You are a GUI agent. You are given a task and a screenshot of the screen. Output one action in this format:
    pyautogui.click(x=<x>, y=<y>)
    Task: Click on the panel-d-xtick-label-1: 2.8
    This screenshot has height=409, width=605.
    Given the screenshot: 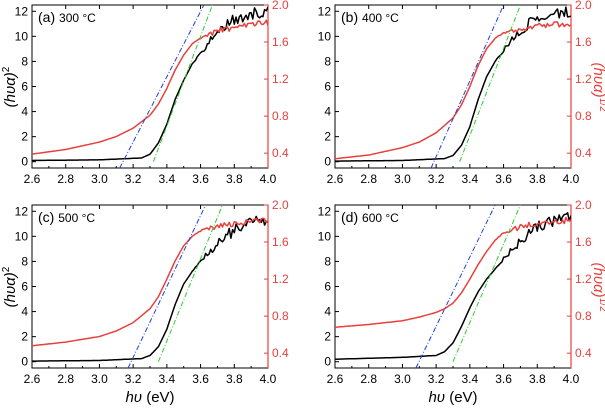 What is the action you would take?
    pyautogui.click(x=368, y=379)
    